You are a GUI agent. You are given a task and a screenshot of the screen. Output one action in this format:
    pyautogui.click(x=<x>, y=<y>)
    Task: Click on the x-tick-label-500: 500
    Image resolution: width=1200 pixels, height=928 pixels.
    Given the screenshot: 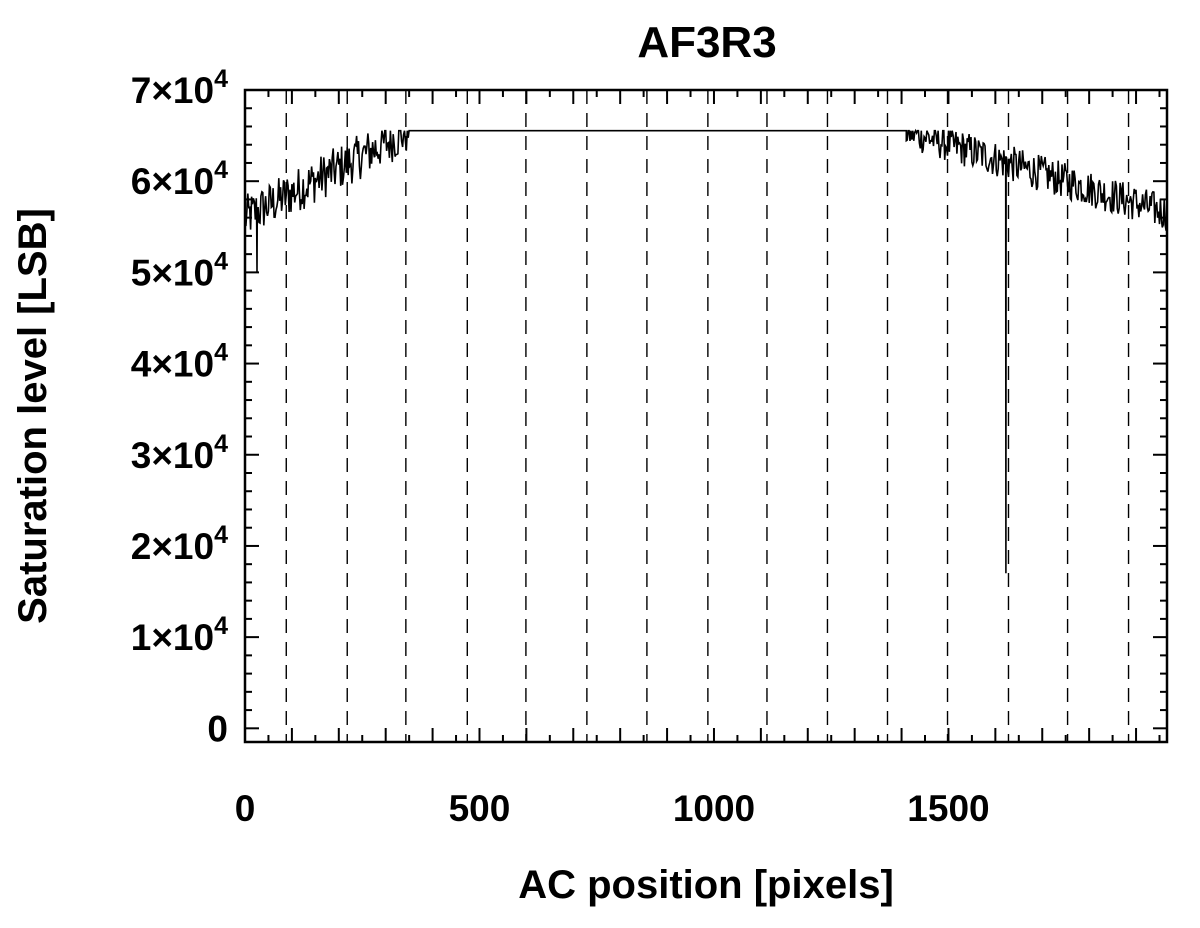 What is the action you would take?
    pyautogui.click(x=480, y=808)
    